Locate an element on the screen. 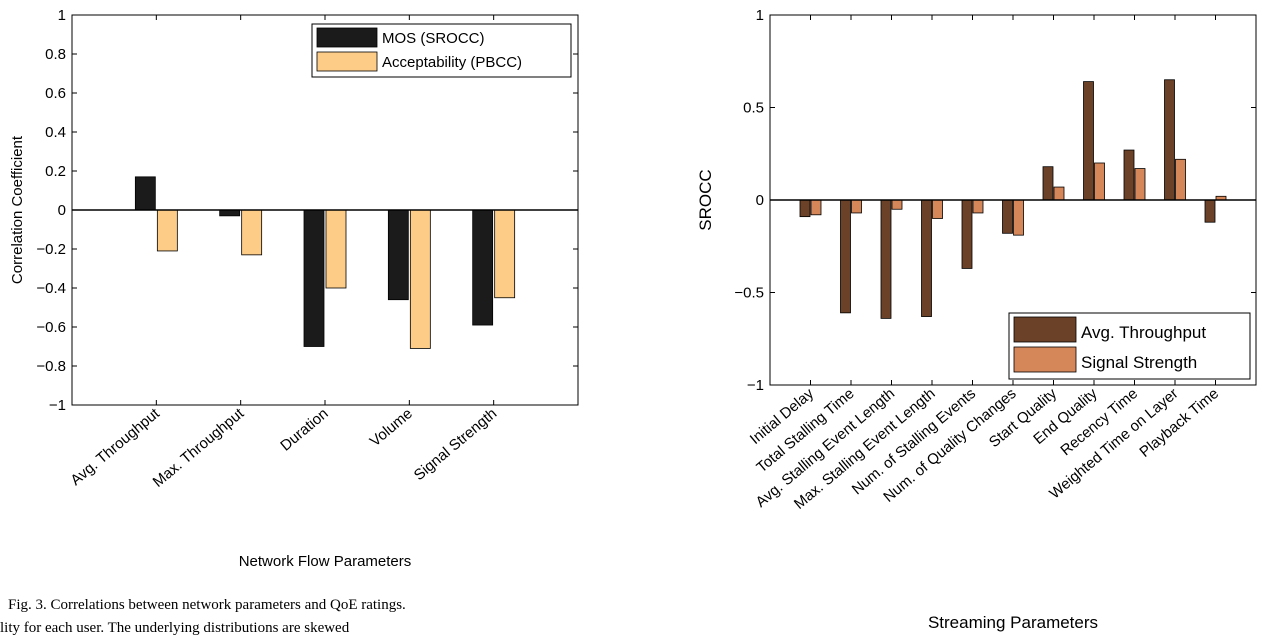  x-tick-label: Avg. Throughput is located at coordinates (115, 447).